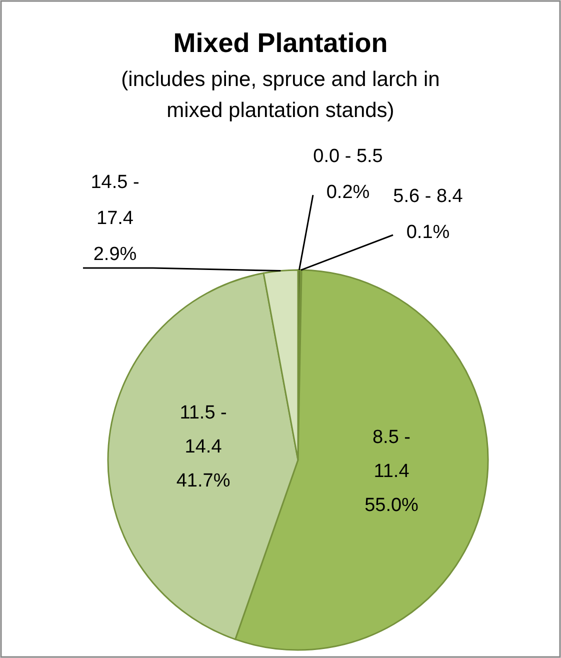 The image size is (561, 658). I want to click on slice-label: 14.5 - 17.4, so click(115, 200).